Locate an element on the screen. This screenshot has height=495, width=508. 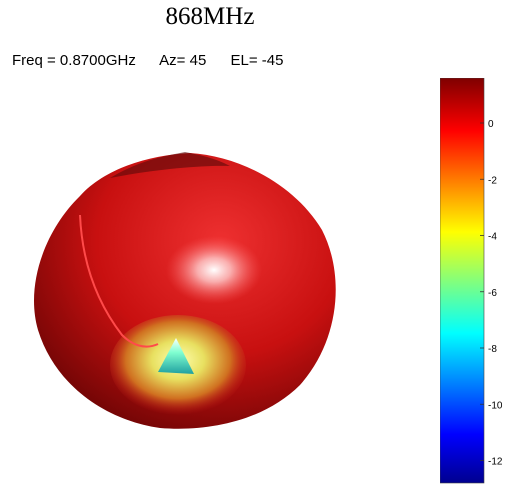
colorbar-tick-label: -4 is located at coordinates (492, 237).